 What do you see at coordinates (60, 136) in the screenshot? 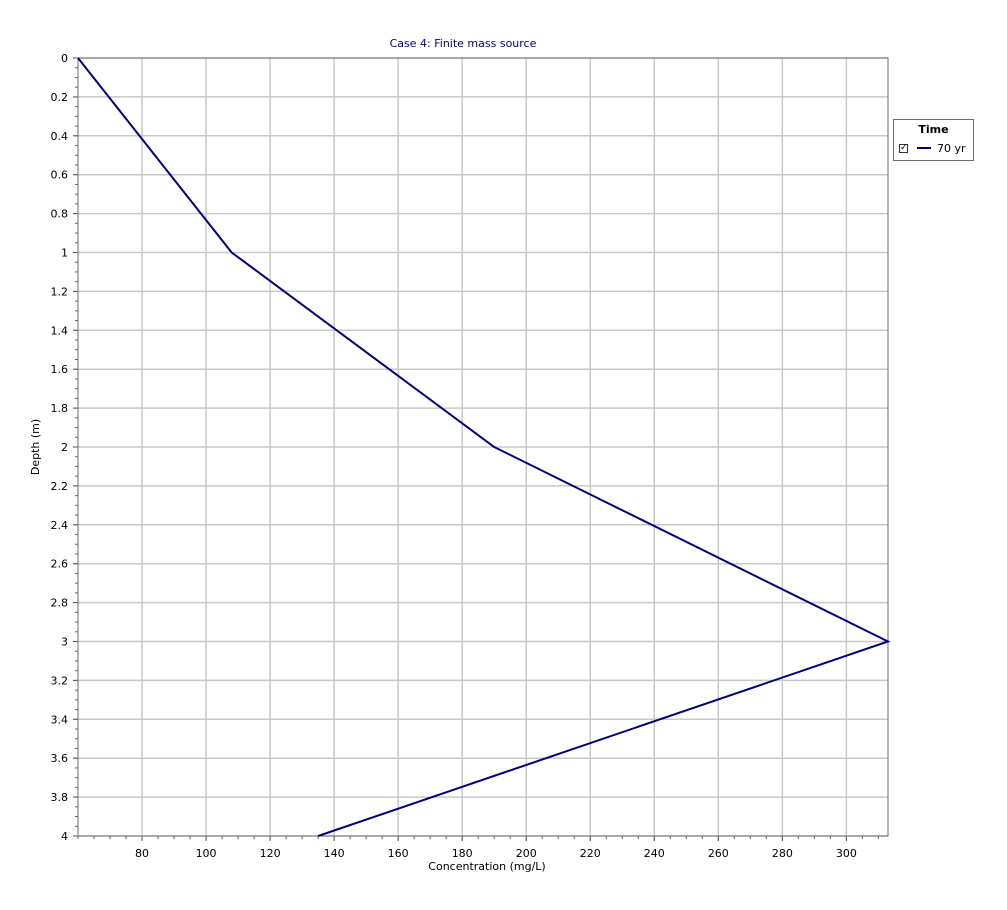
I see `y-tick-label: 0.4` at bounding box center [60, 136].